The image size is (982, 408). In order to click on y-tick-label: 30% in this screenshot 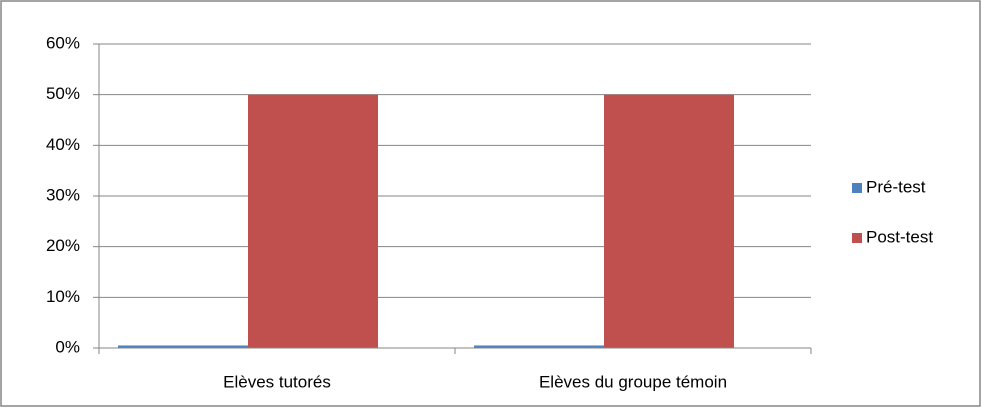, I will do `click(63, 194)`.